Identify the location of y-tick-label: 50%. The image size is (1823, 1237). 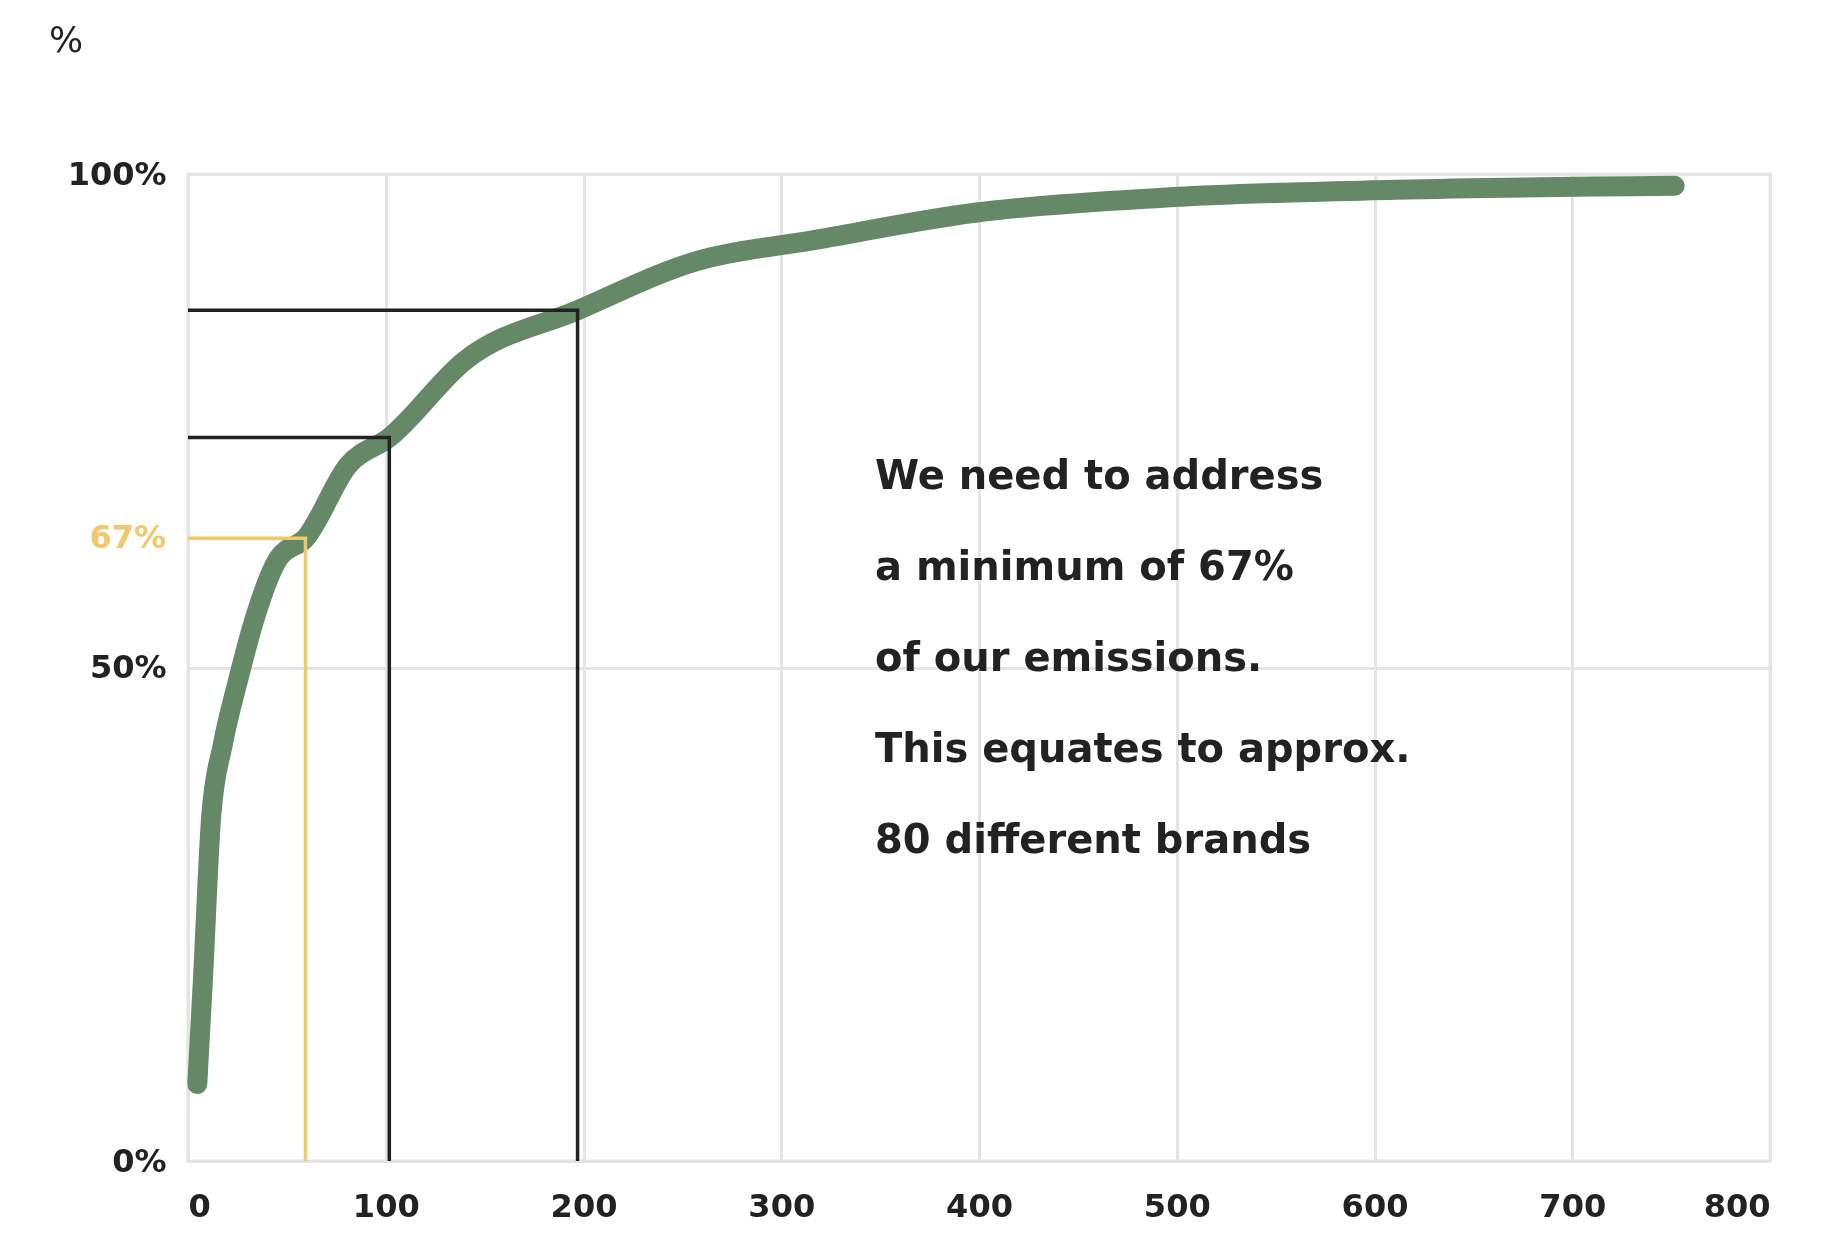
(128, 667).